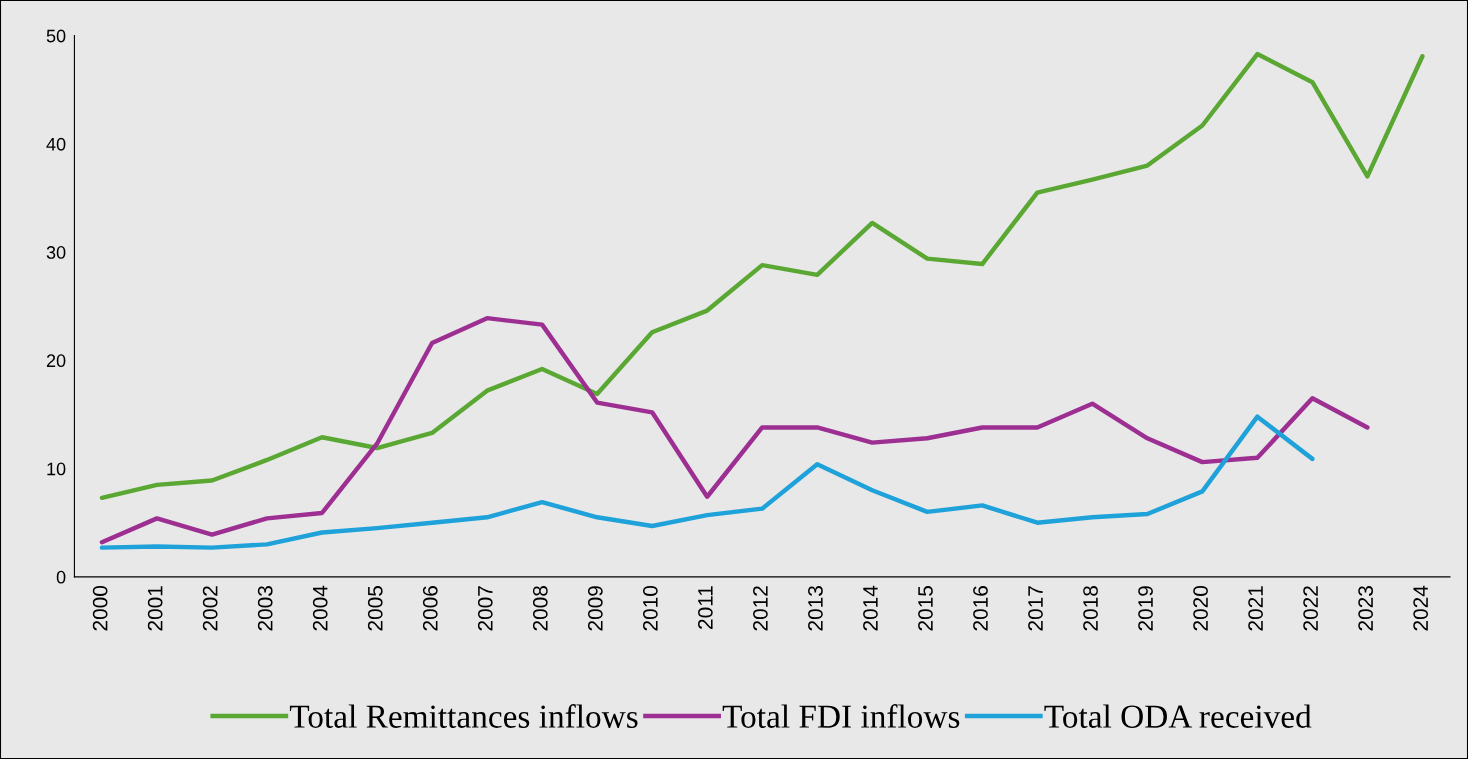 This screenshot has width=1468, height=759. What do you see at coordinates (925, 608) in the screenshot?
I see `x-tick-label: 2015` at bounding box center [925, 608].